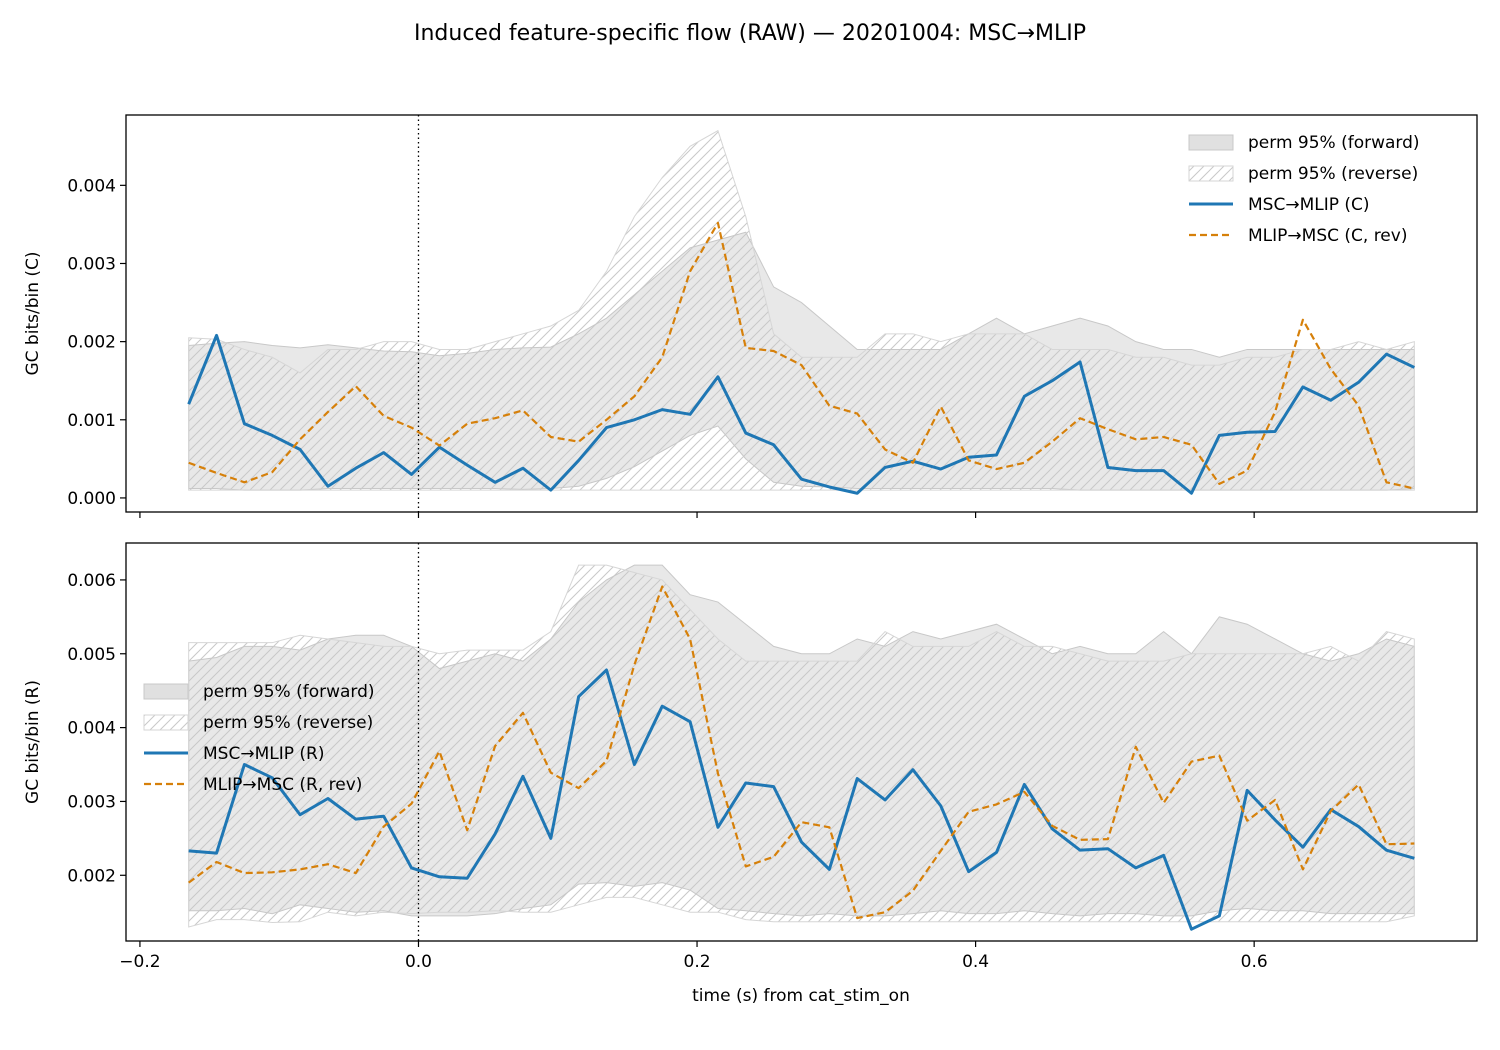  What do you see at coordinates (282, 785) in the screenshot?
I see `bottom-legend-label: MLIP→MSC (R, rev)` at bounding box center [282, 785].